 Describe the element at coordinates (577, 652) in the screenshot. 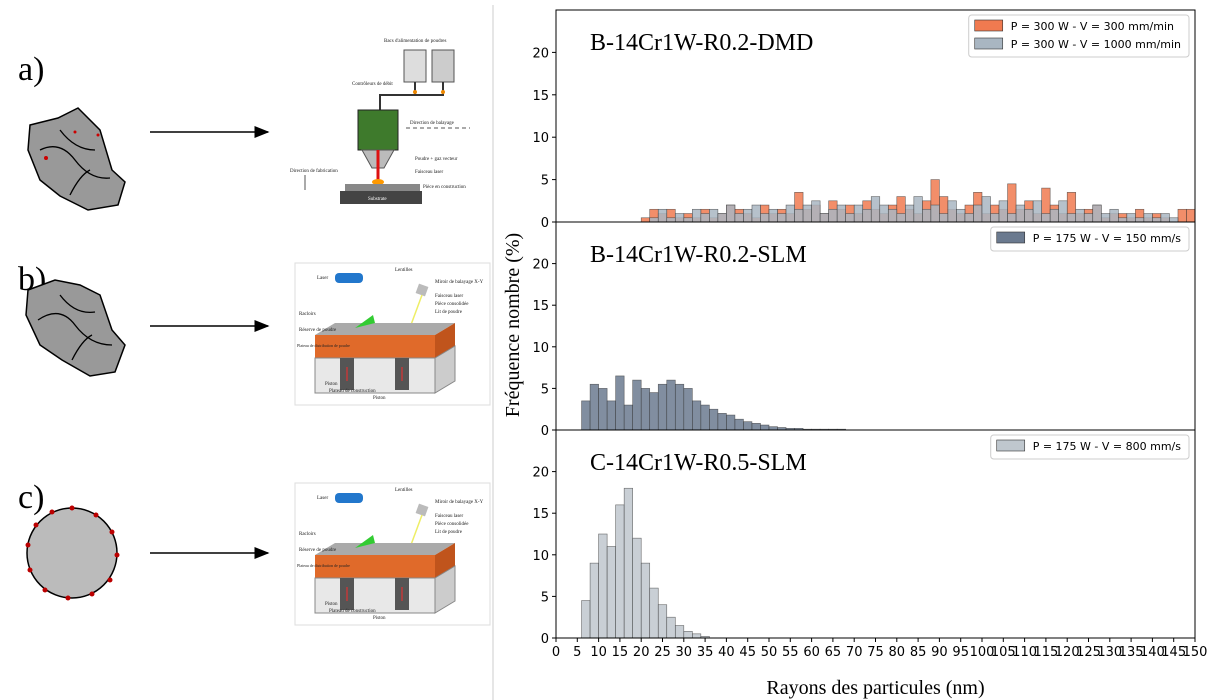

I see `x-tick-label: 5` at that location.